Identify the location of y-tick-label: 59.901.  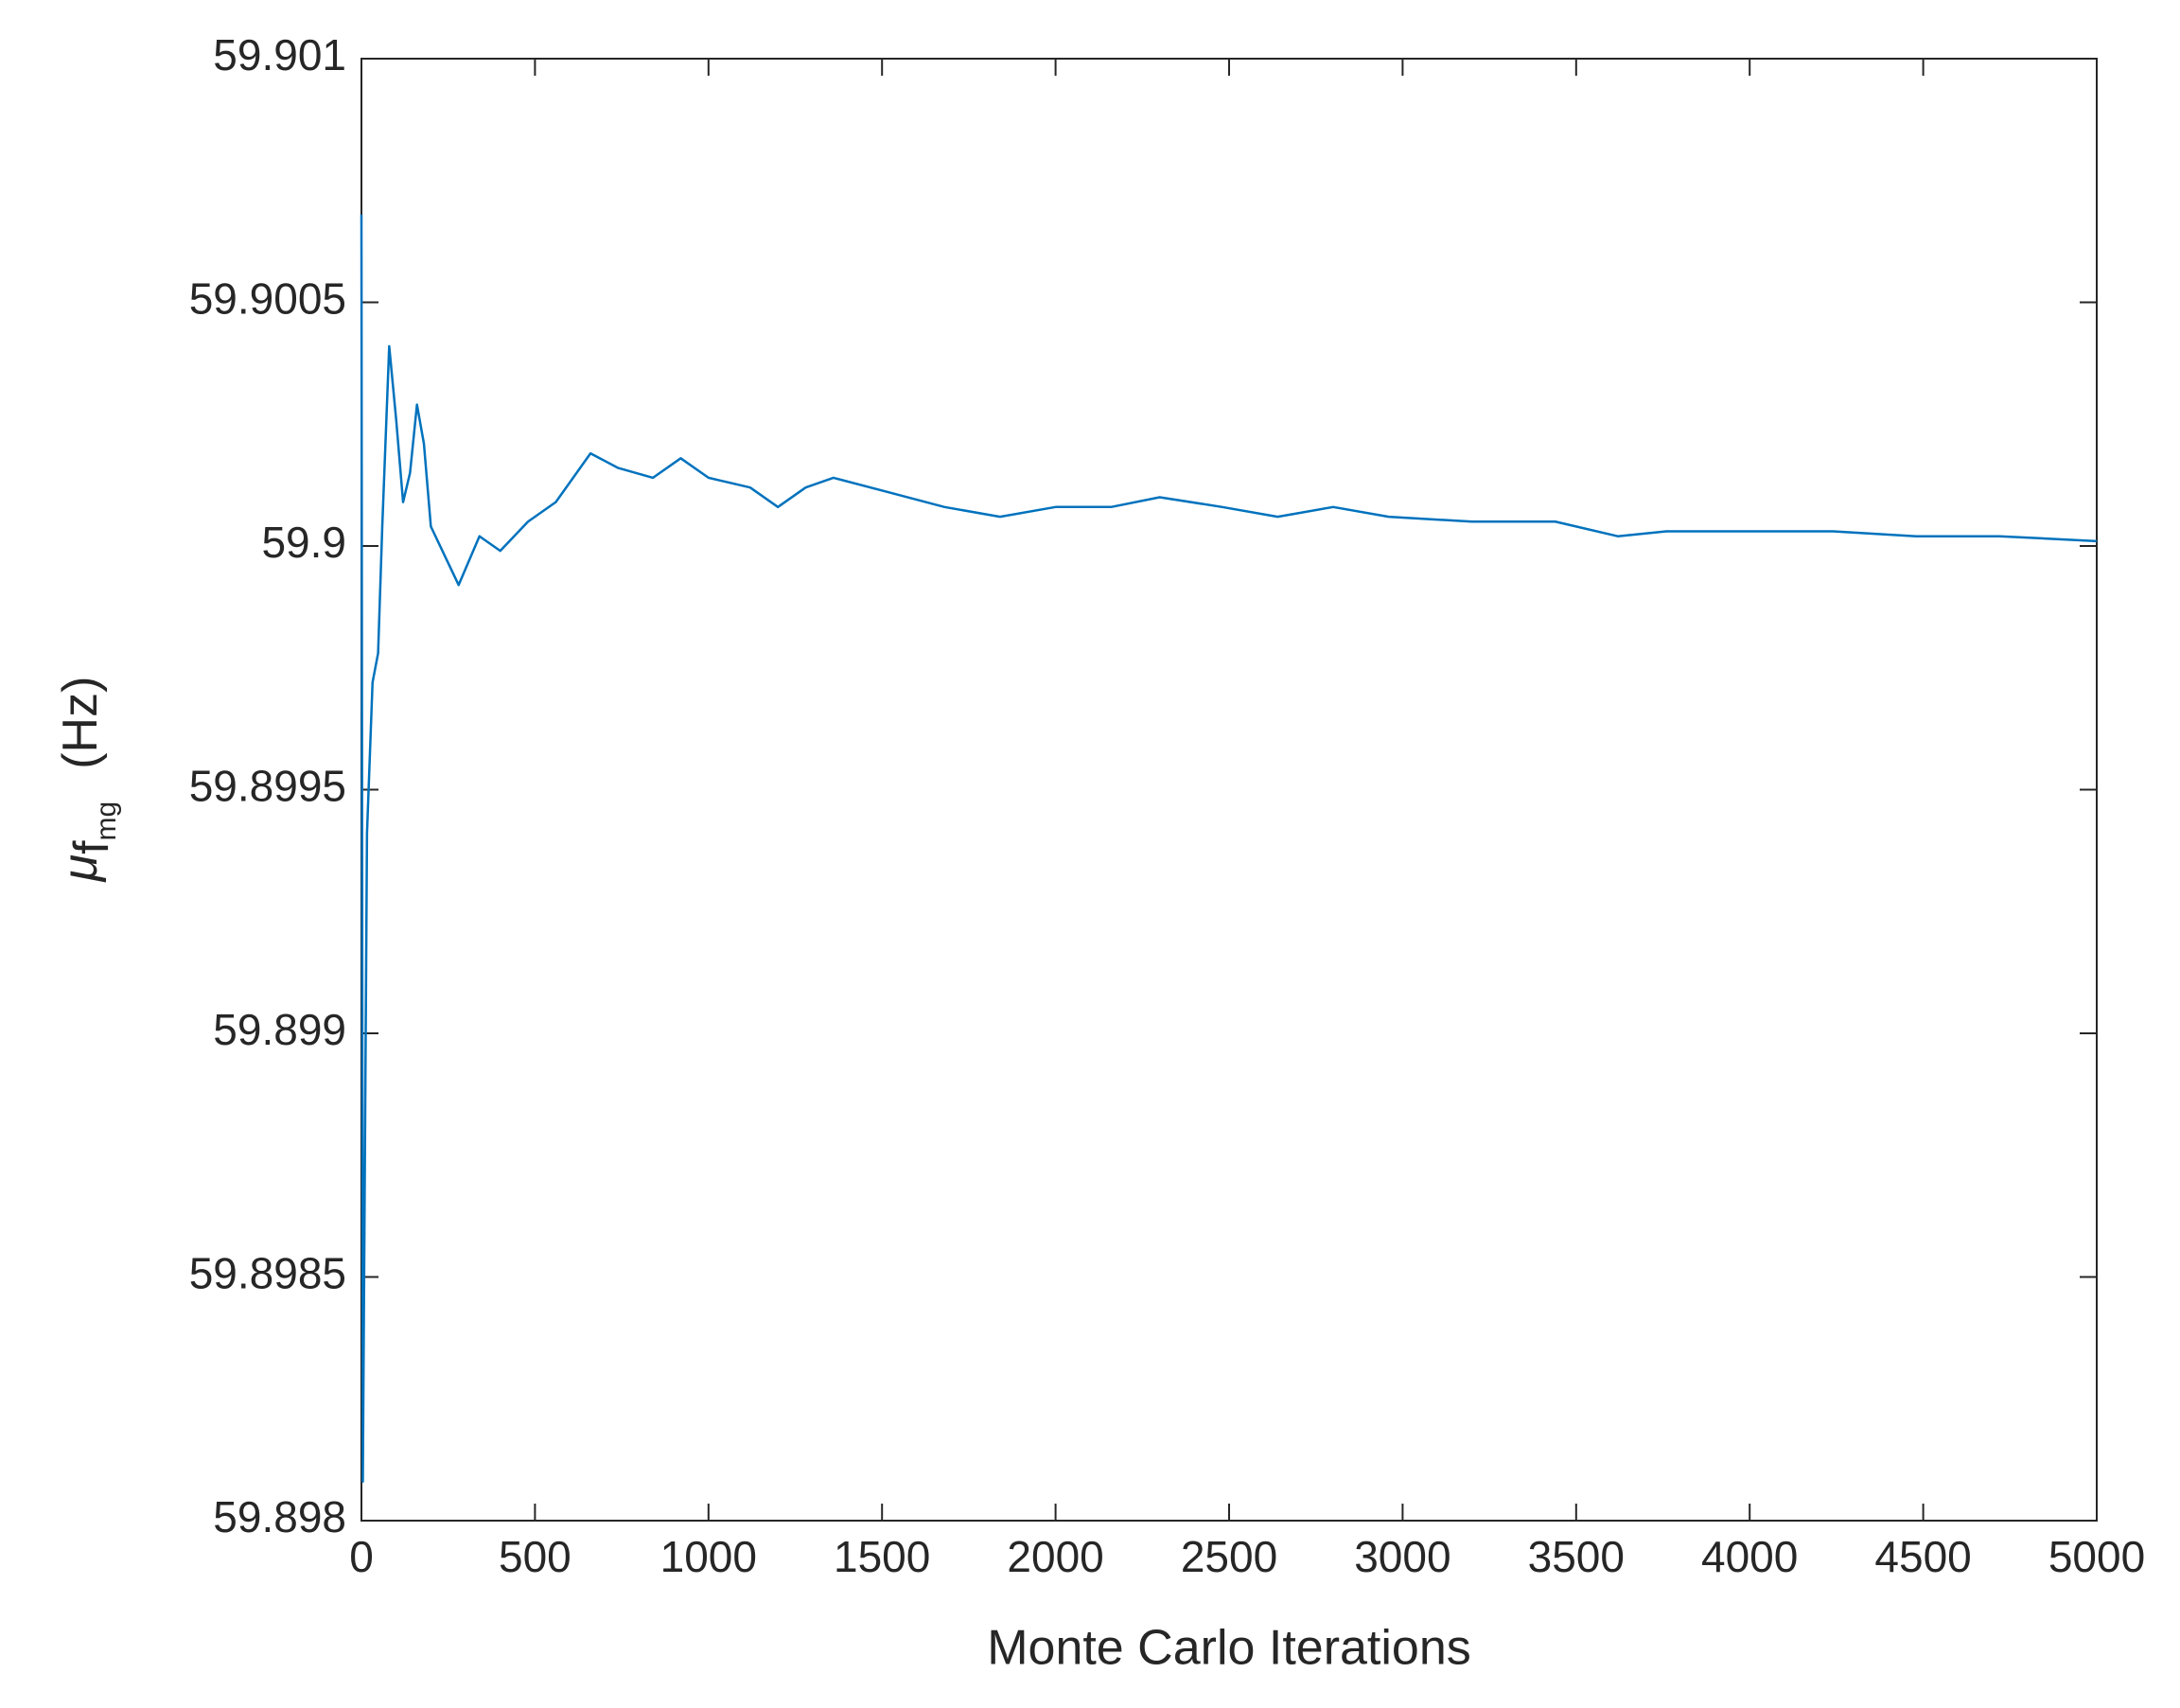
(279, 54).